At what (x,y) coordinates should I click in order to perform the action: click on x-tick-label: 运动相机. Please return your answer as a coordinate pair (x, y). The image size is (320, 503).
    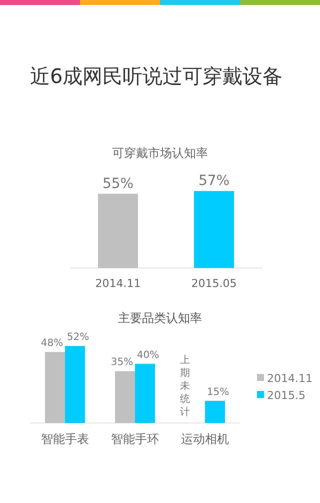
    Looking at the image, I should click on (205, 439).